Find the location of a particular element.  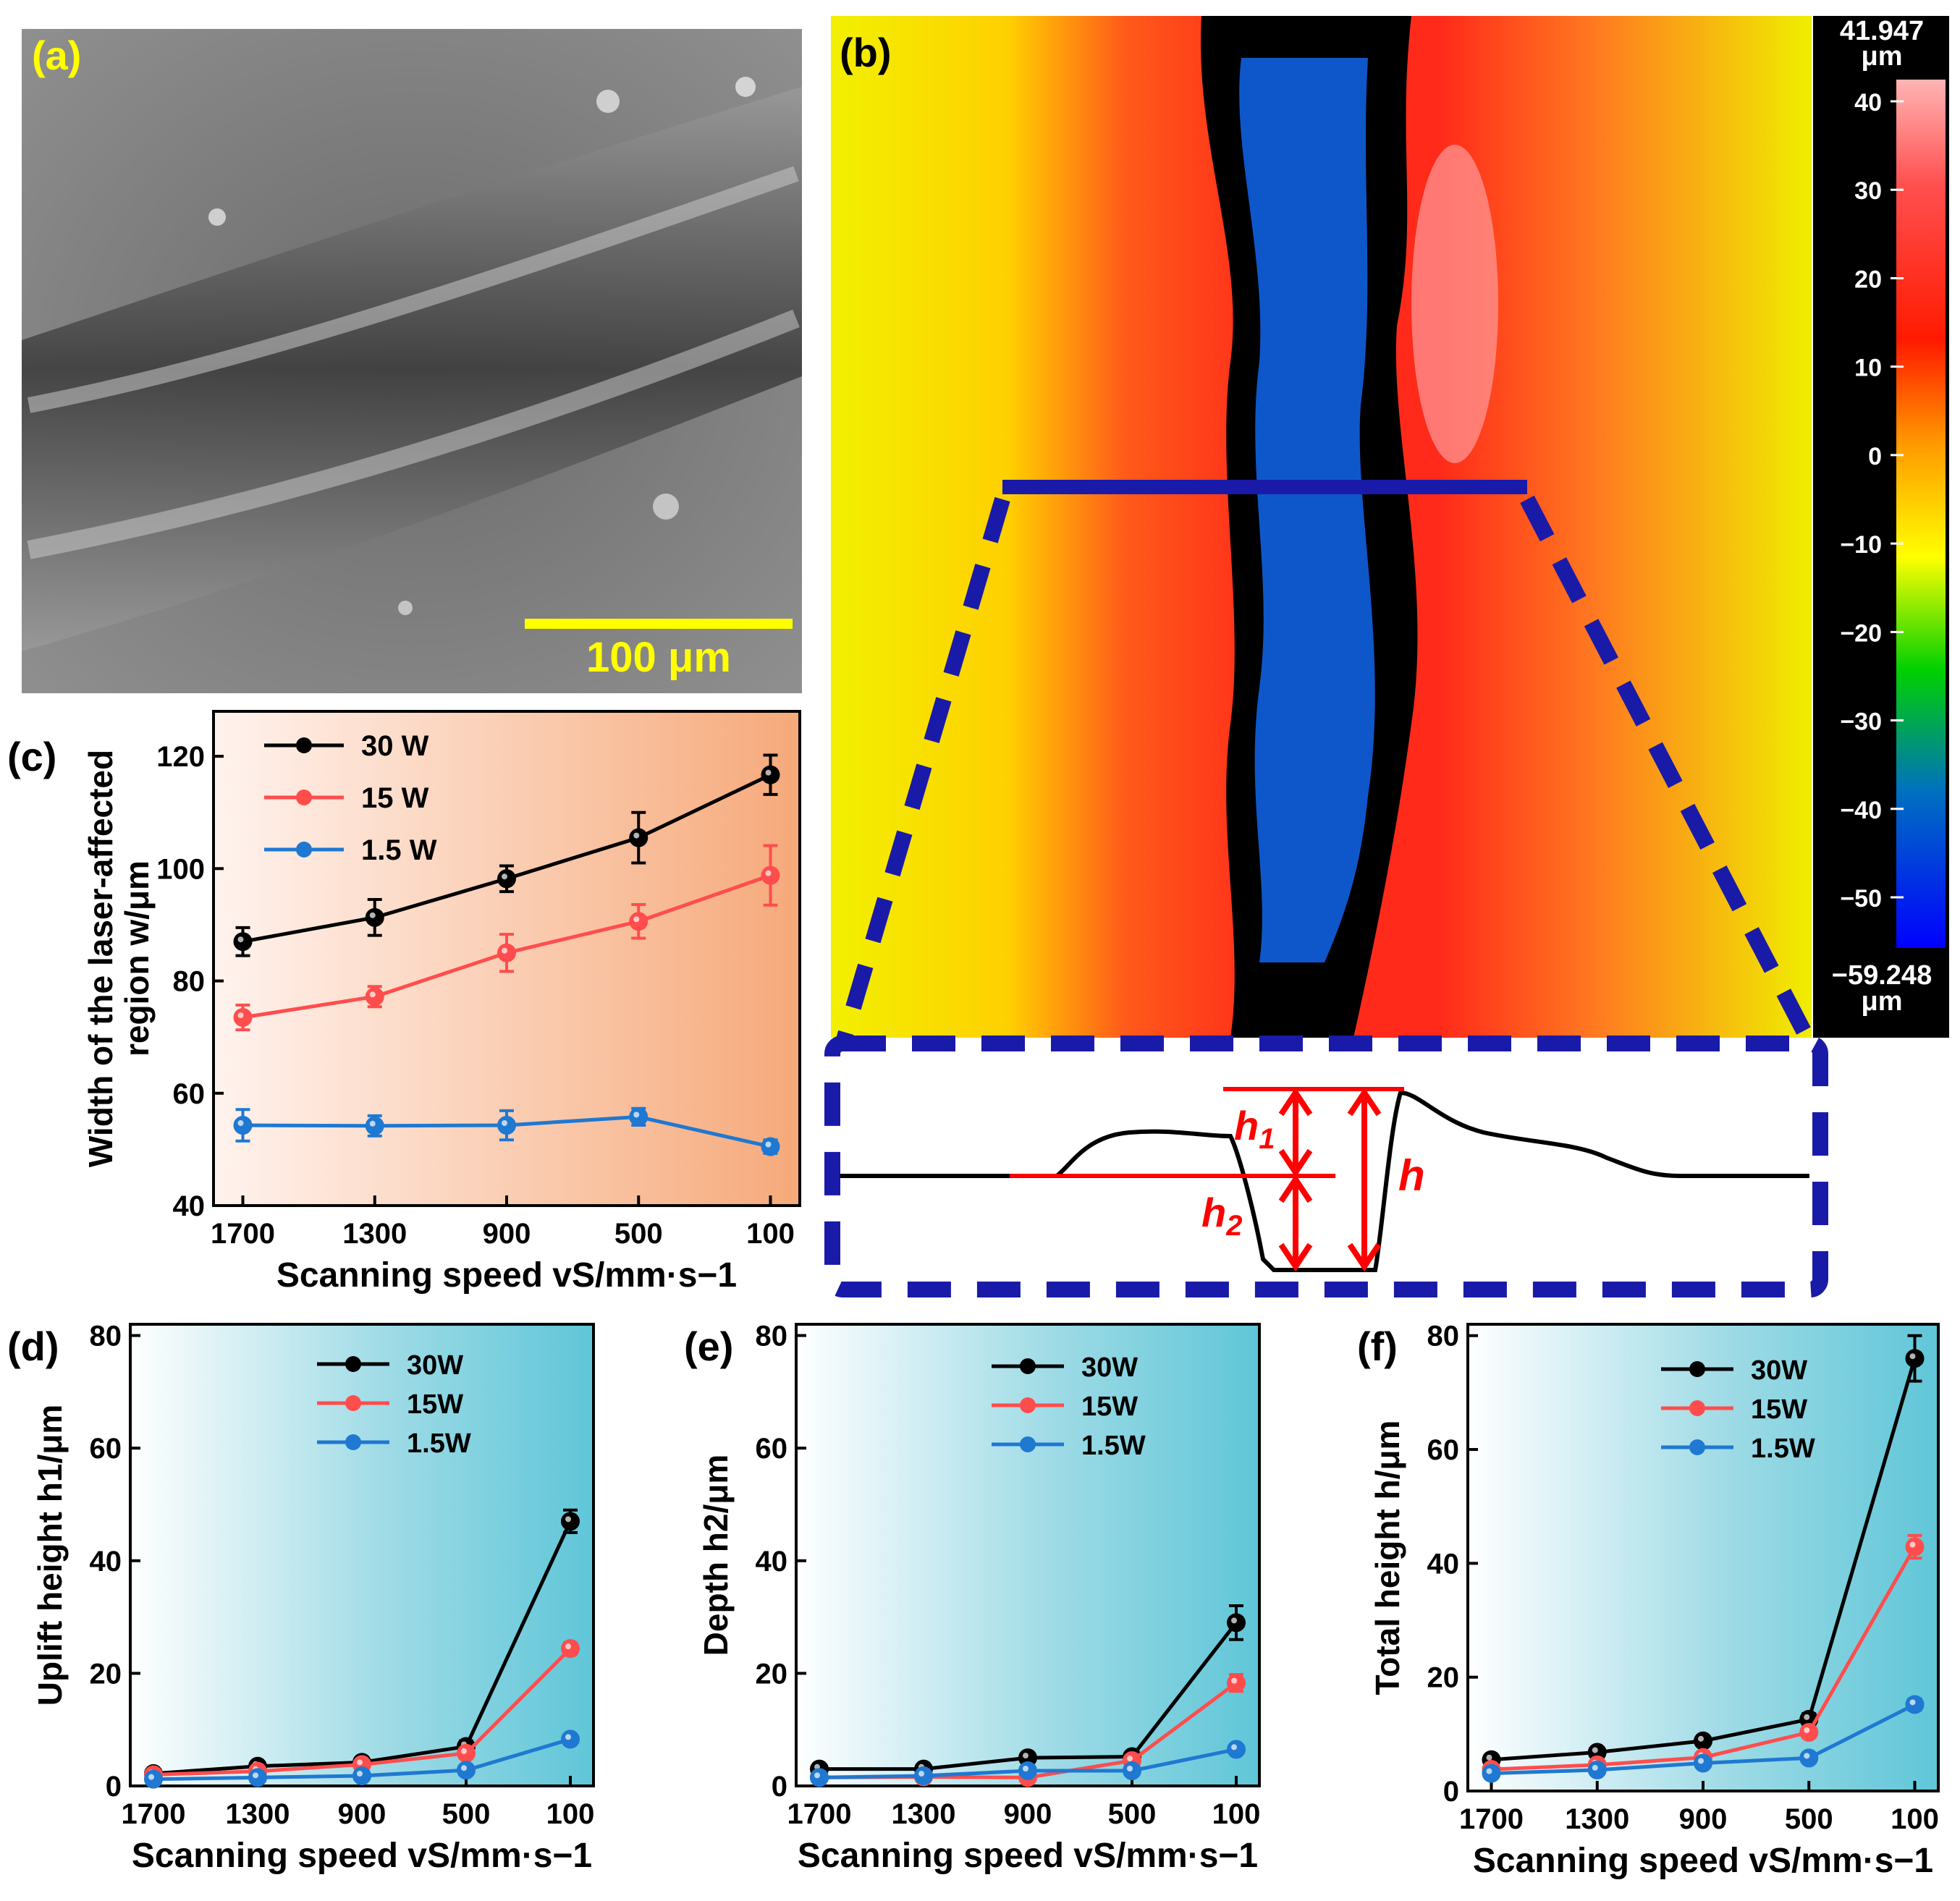

y-tick-label: 20 is located at coordinates (772, 1674).